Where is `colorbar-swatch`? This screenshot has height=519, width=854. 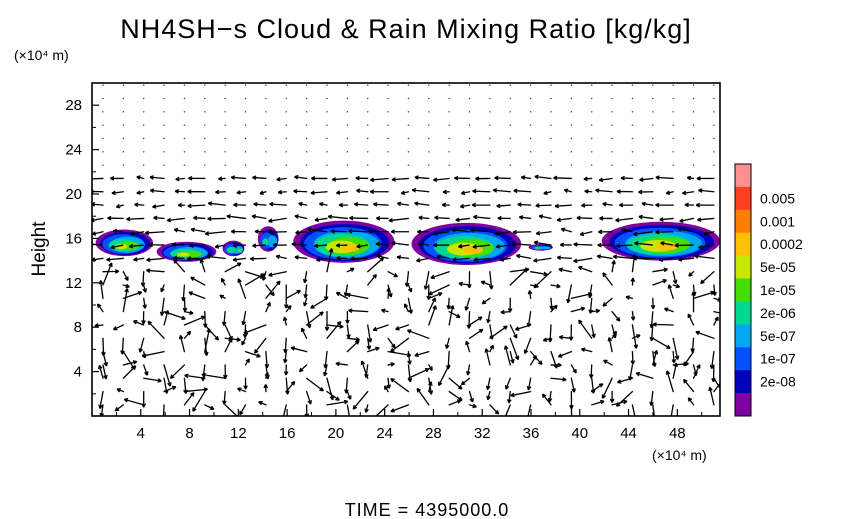
colorbar-swatch is located at coordinates (743, 267).